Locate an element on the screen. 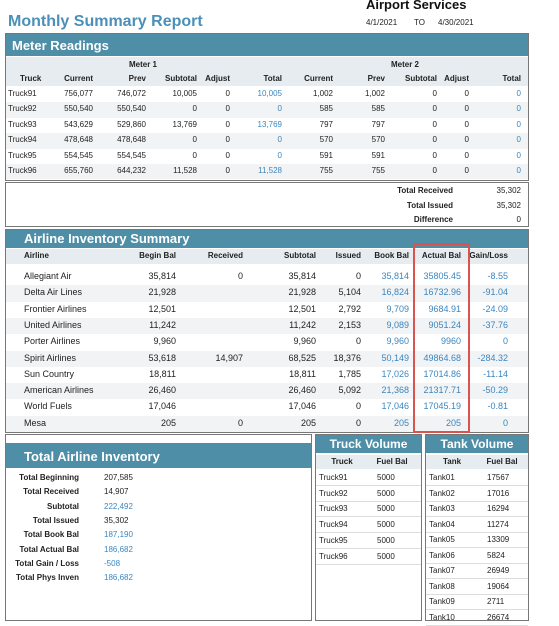 This screenshot has width=559, height=626. column-header: Actual Bal is located at coordinates (441, 255).